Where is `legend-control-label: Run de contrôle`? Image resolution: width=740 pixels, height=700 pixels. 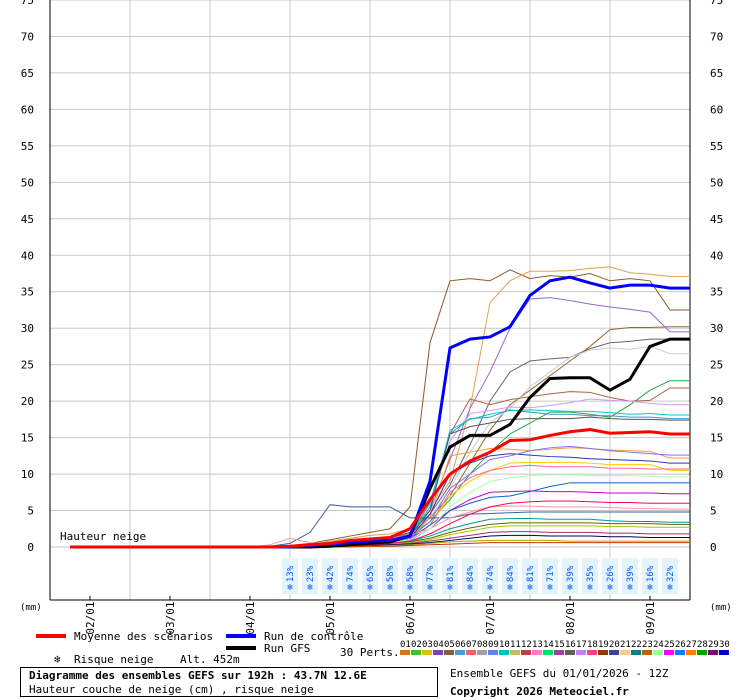
legend-control-label: Run de contrôle is located at coordinates (313, 636).